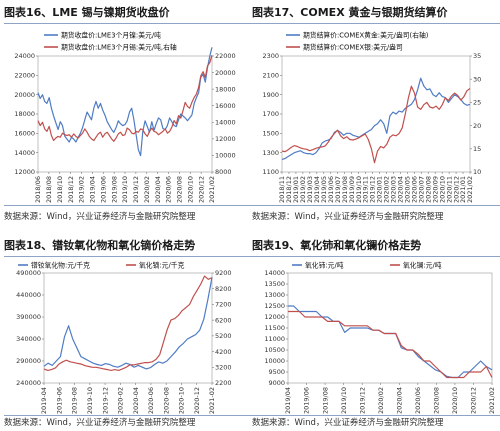 The height and width of the screenshot is (431, 500). What do you see at coordinates (324, 189) in the screenshot?
I see `x-tick-label: 2019/05` at bounding box center [324, 189].